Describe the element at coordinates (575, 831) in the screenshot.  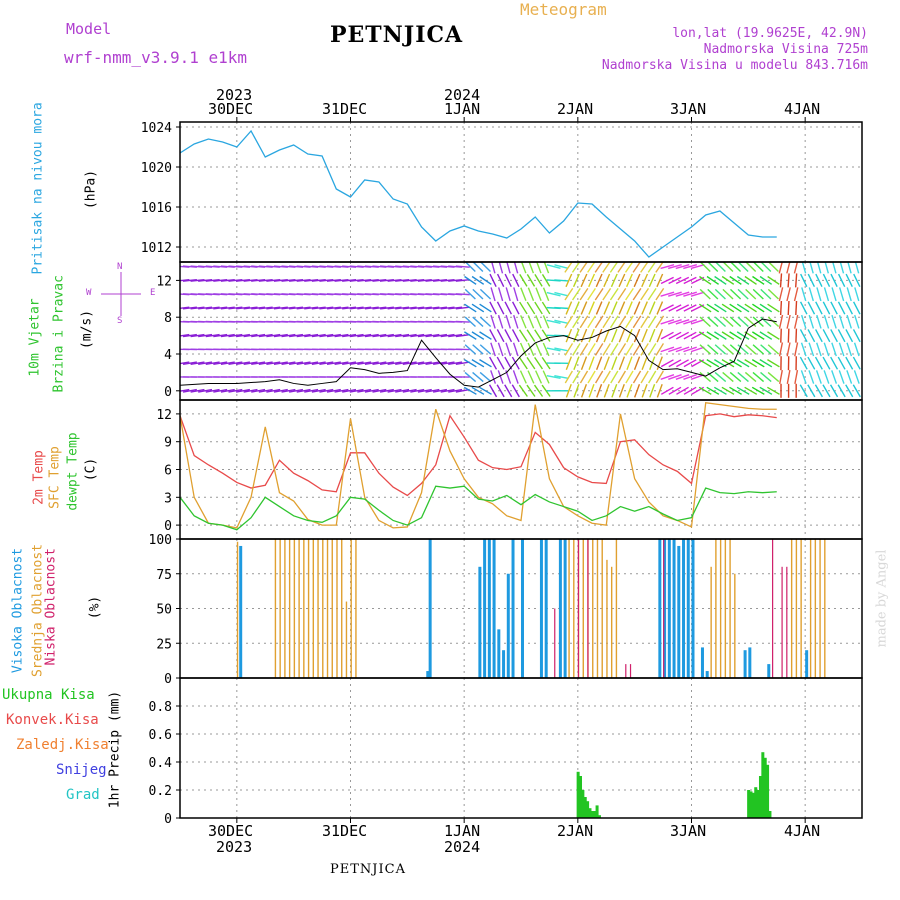
I see `bottom-day-2jan: 2JAN` at that location.